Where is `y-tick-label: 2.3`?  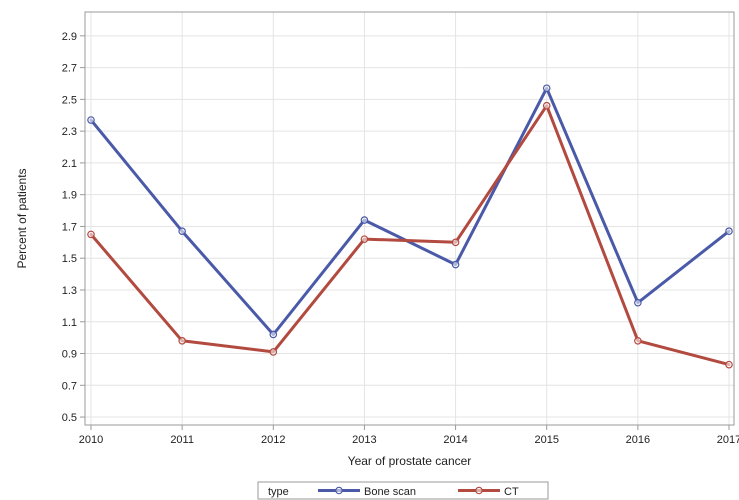
y-tick-label: 2.3 is located at coordinates (69, 132).